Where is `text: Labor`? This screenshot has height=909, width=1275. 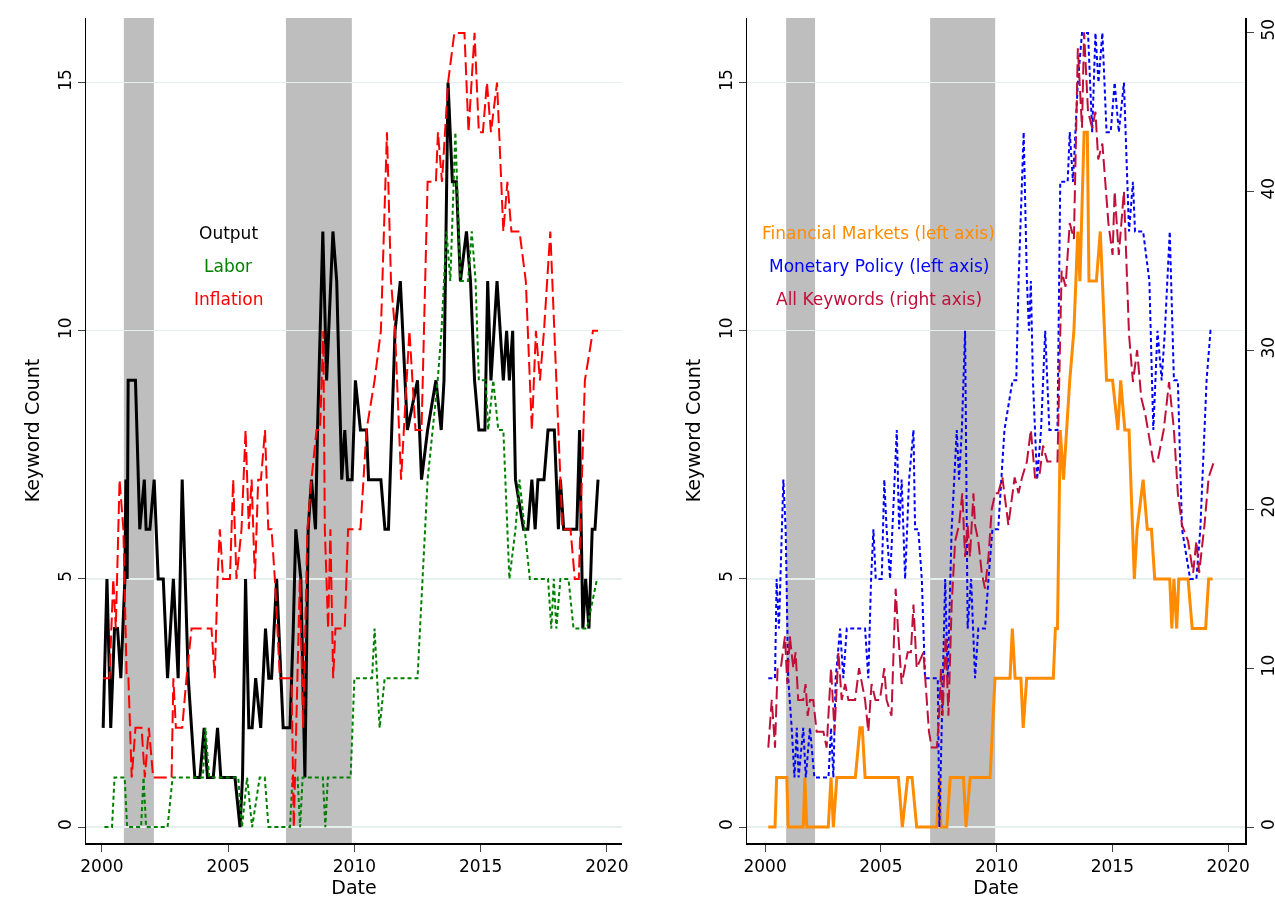
text: Labor is located at coordinates (228, 266).